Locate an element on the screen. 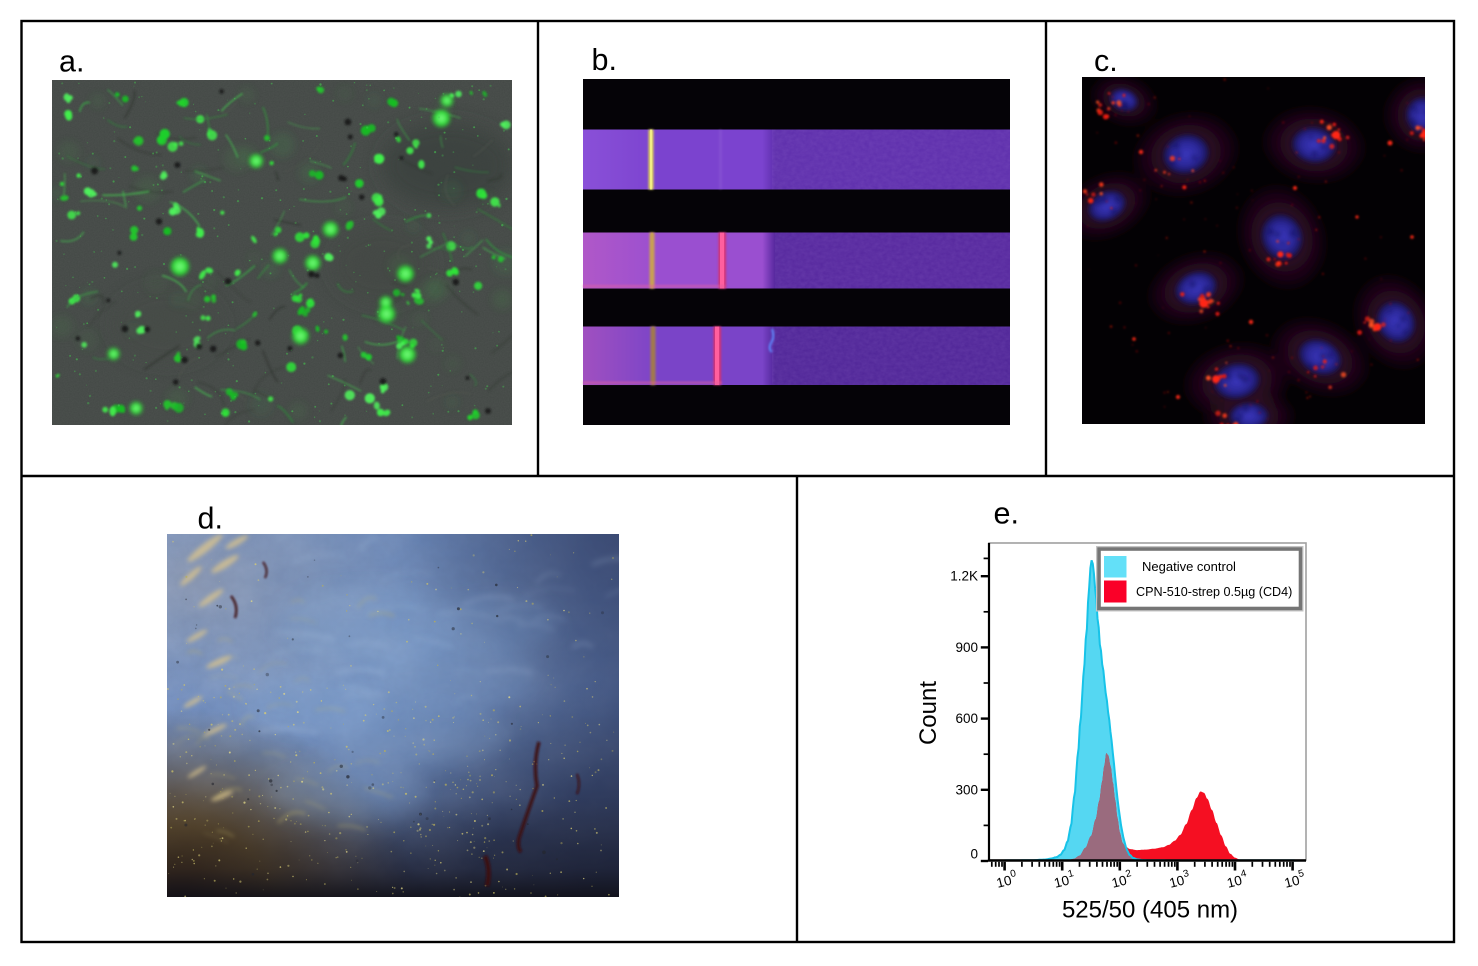 The width and height of the screenshot is (1478, 966). svg-text: 300 is located at coordinates (966, 789).